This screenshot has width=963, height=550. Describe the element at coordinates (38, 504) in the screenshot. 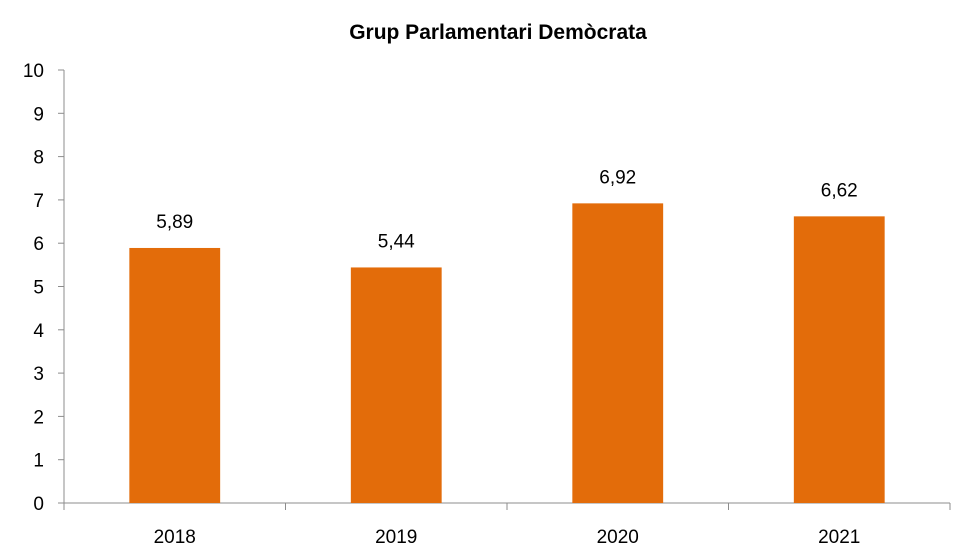

I see `y-tick-label: 0` at that location.